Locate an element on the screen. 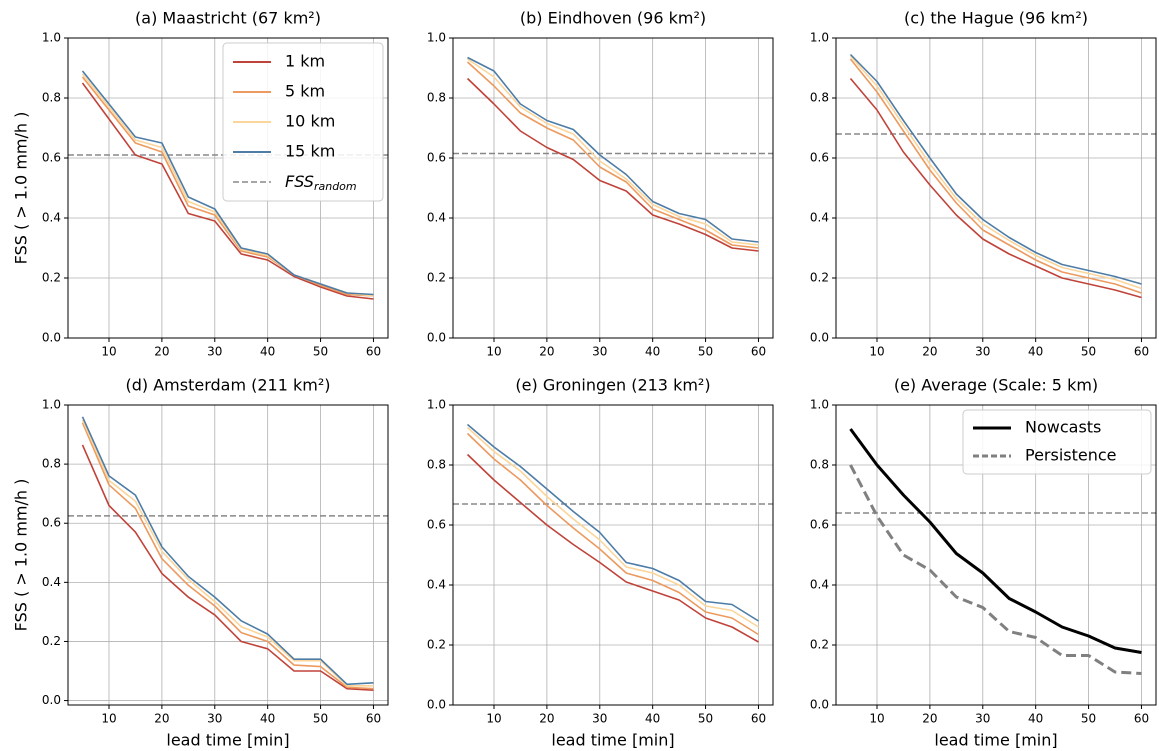  panel-title: (d) Amsterdam (211 km²) is located at coordinates (227, 385).